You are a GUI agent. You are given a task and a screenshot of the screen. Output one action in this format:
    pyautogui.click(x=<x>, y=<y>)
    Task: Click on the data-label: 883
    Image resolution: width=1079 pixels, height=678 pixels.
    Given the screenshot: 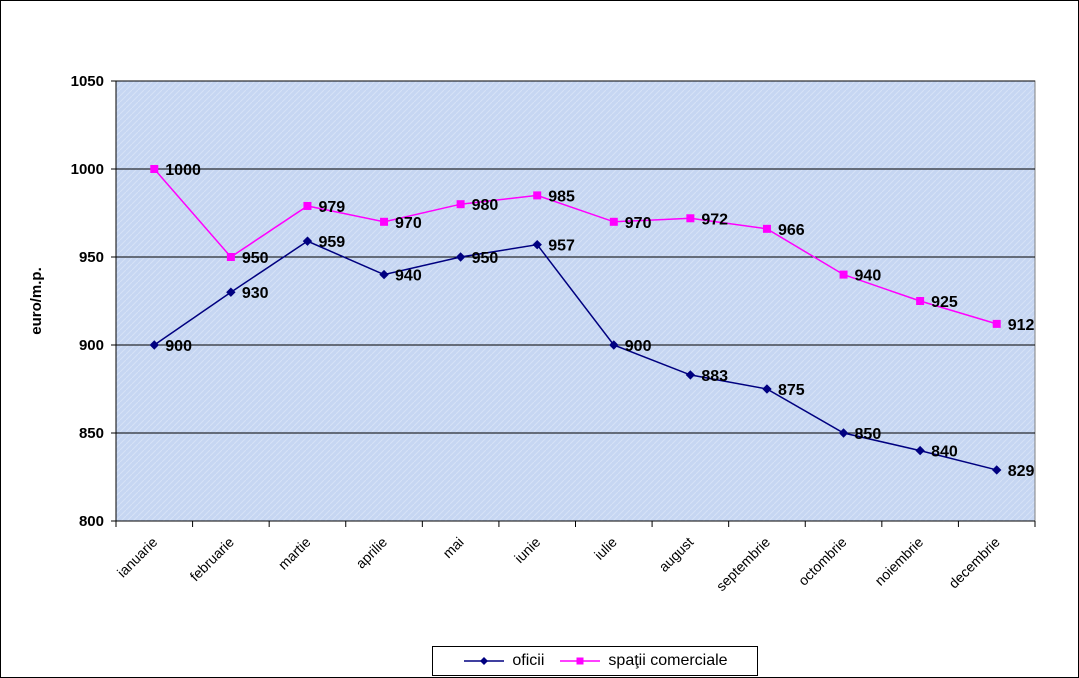 What is the action you would take?
    pyautogui.click(x=714, y=376)
    